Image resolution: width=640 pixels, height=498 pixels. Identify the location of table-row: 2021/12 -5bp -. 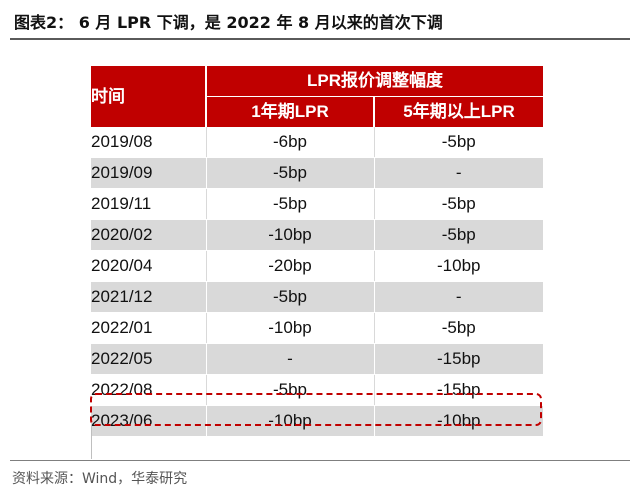
(317, 297).